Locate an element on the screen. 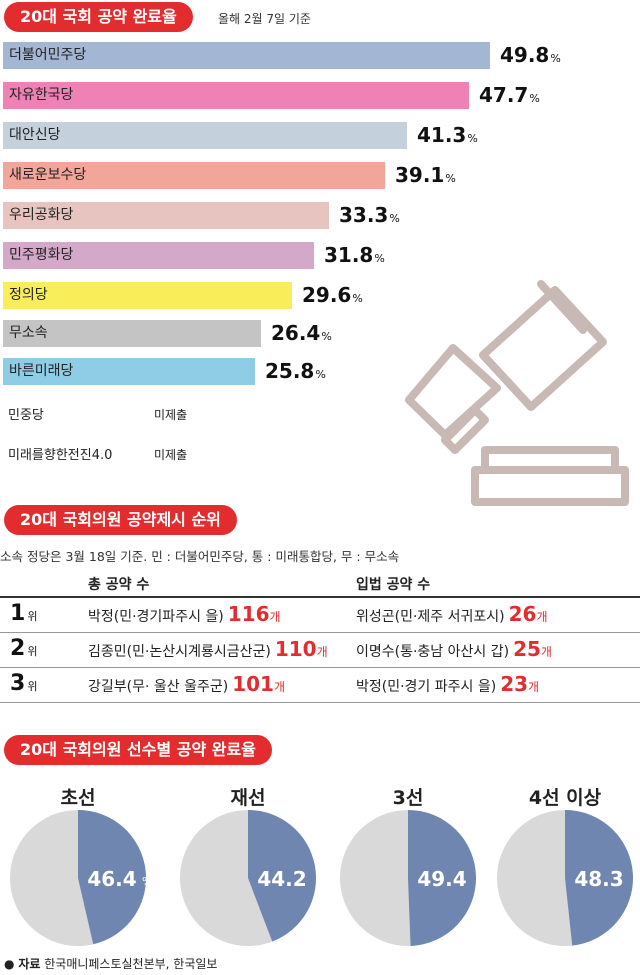  bar-label: 무소속 is located at coordinates (28, 333).